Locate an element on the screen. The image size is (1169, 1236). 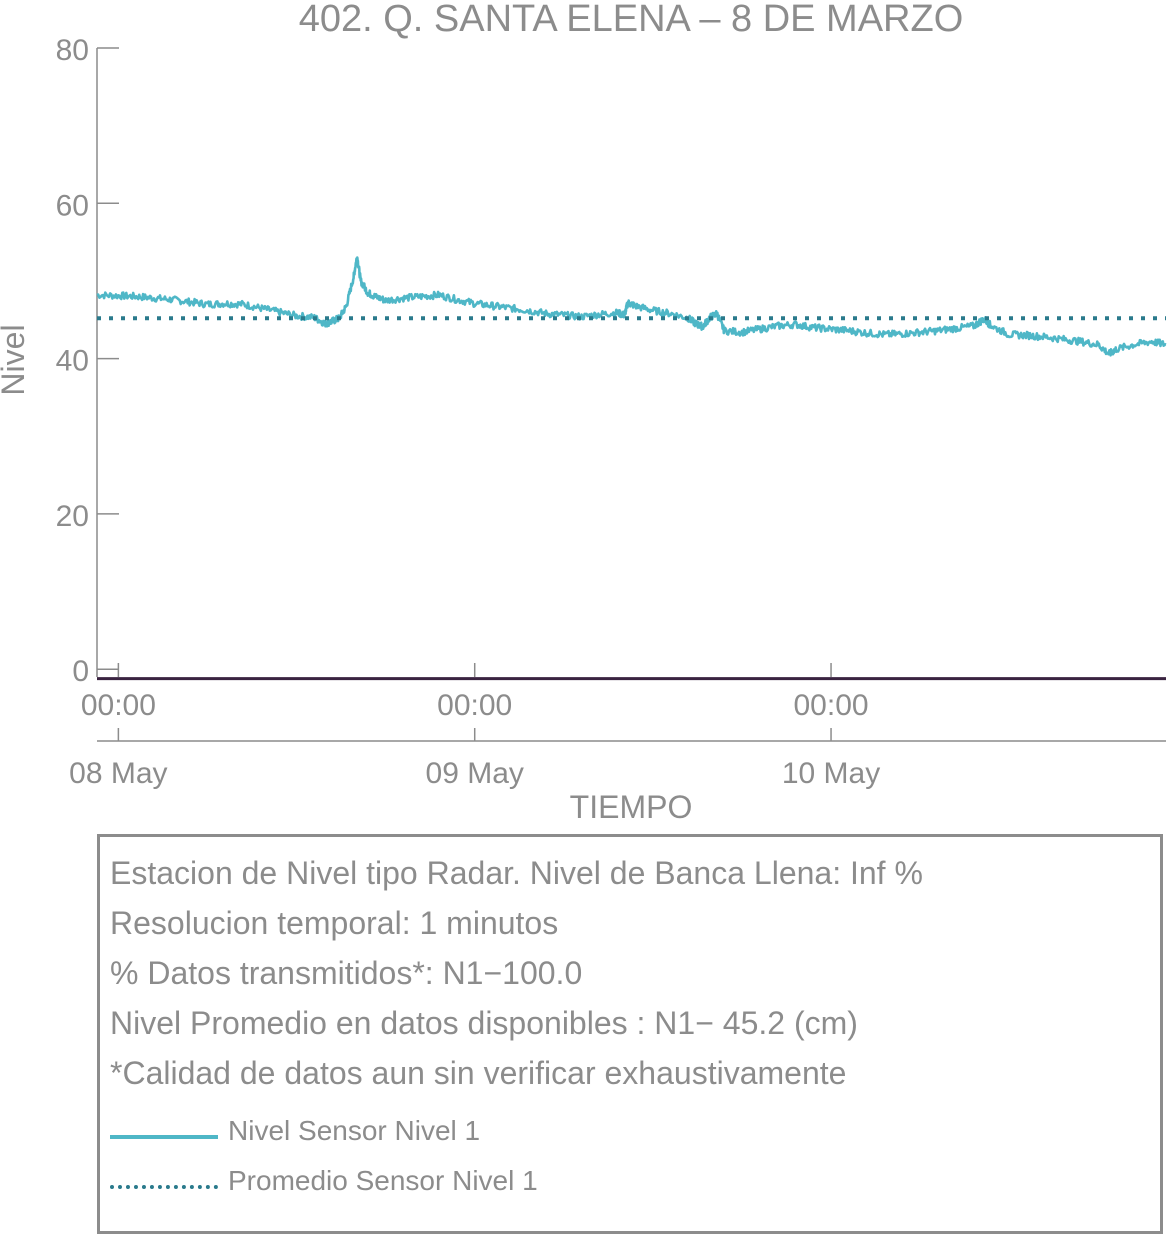
x-tick-date-label: 10 May is located at coordinates (831, 773).